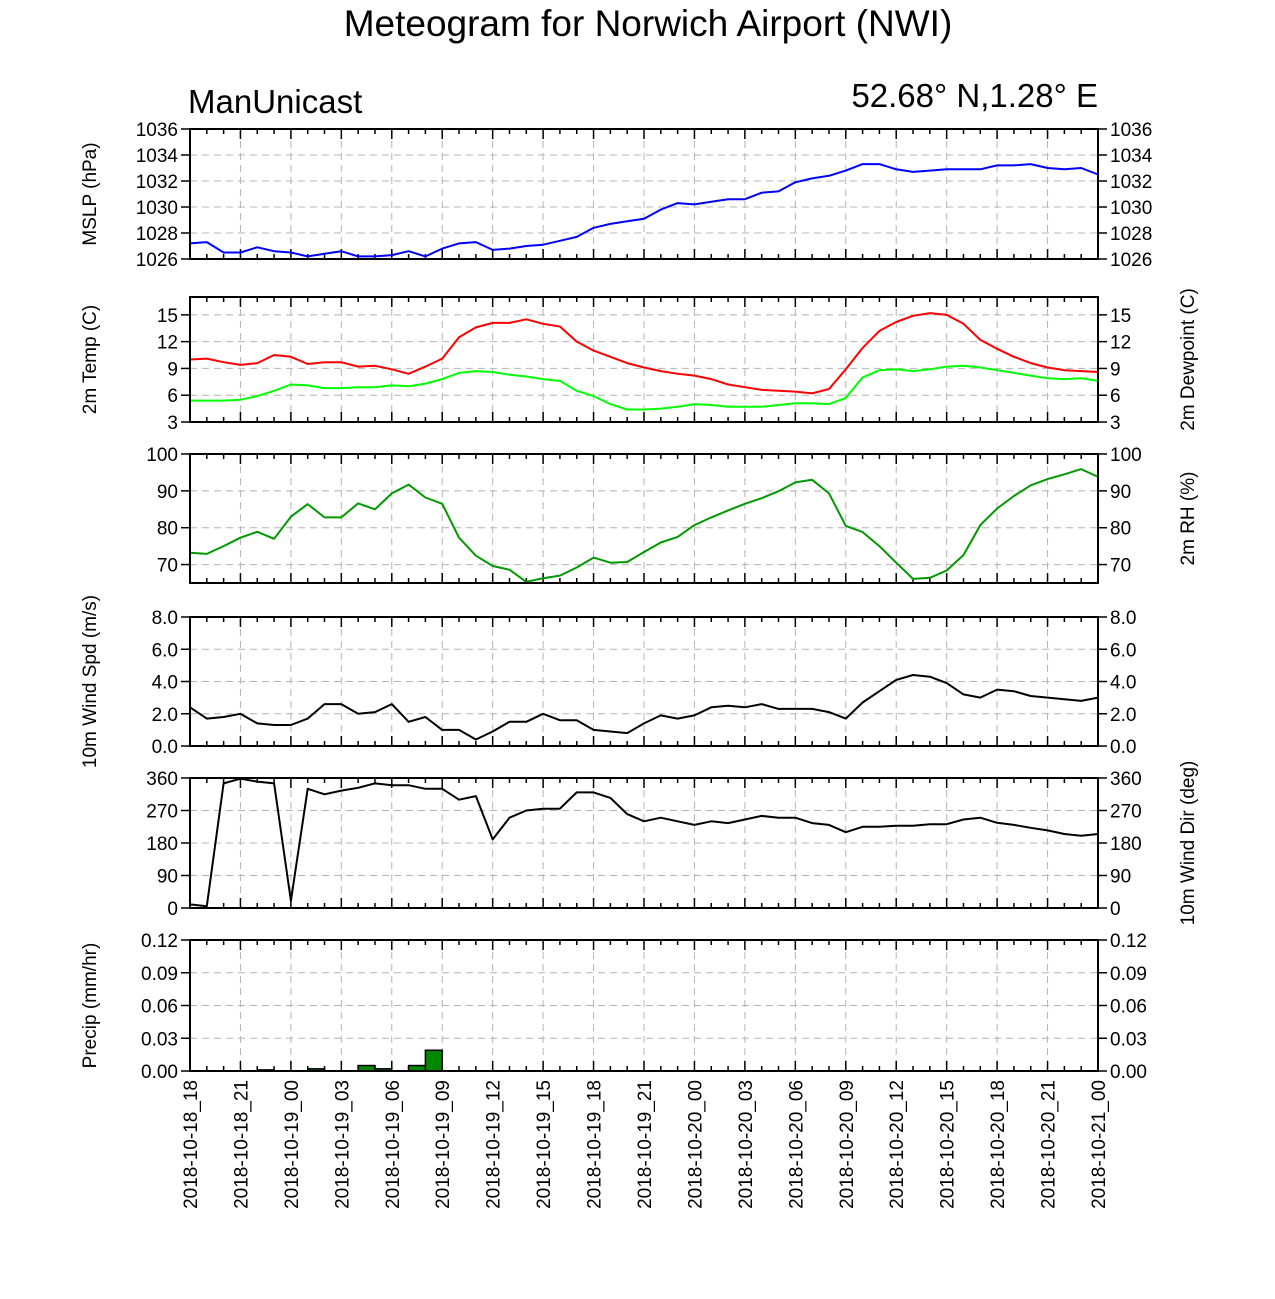  I want to click on y-tick-label-left: 0.0, so click(165, 747).